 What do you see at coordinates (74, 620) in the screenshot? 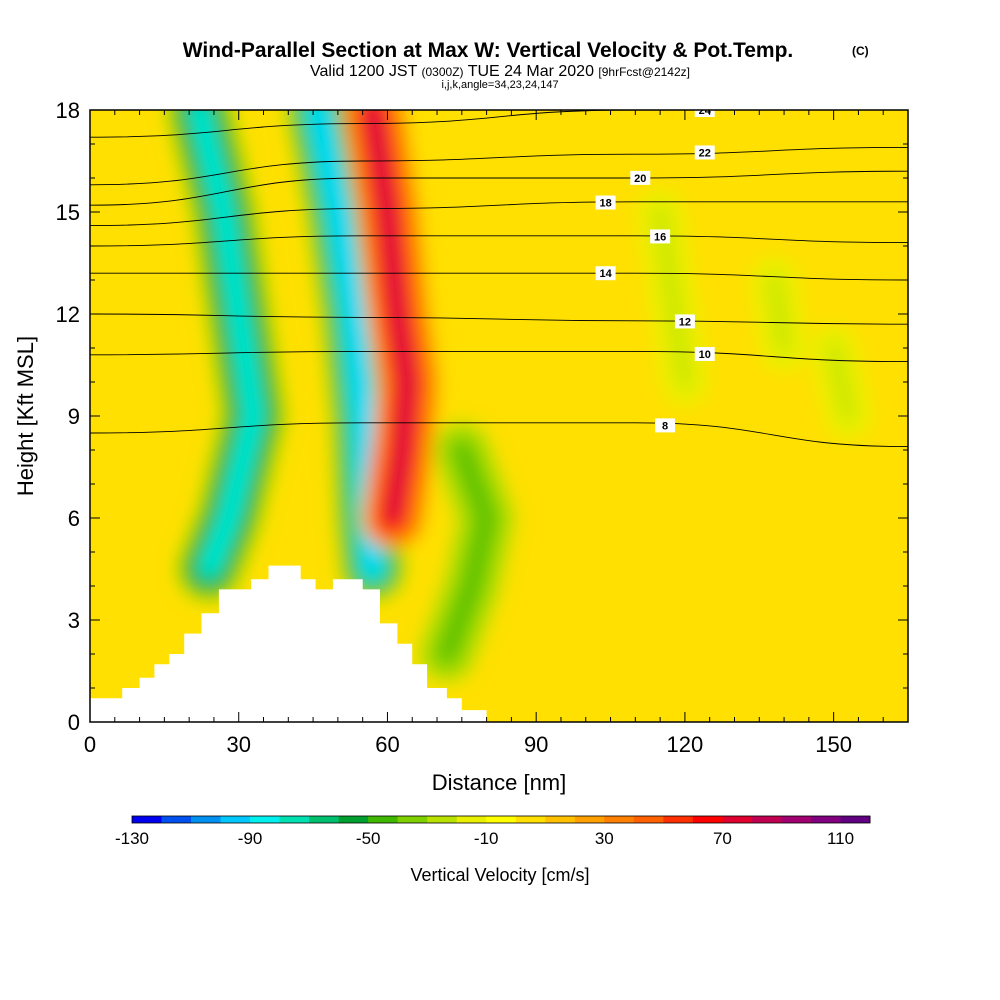
I see `y-tick-label: 3` at bounding box center [74, 620].